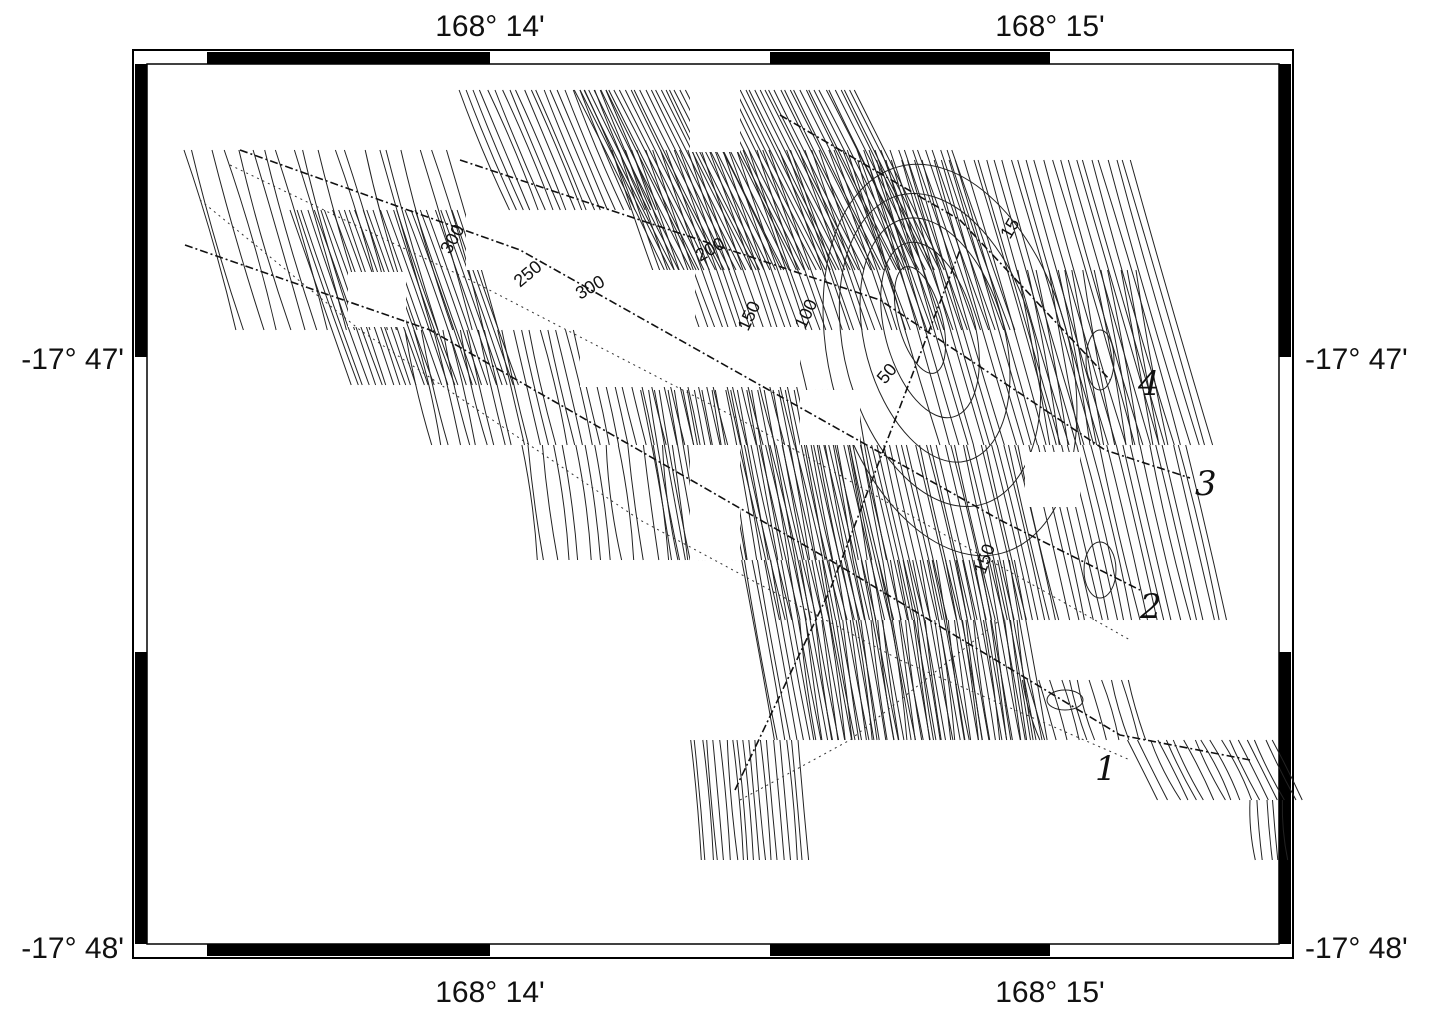 This screenshot has width=1435, height=1012. What do you see at coordinates (489, 992) in the screenshot?
I see `bottom-lon-label: 168° 14'` at bounding box center [489, 992].